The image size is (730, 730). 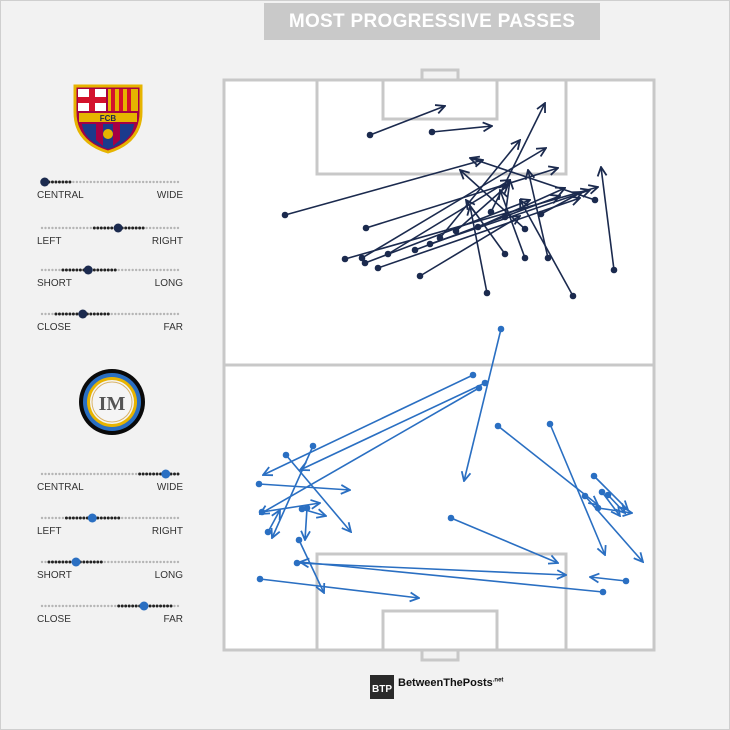 I want to click on slider-label-right: WIDE, so click(x=169, y=195).